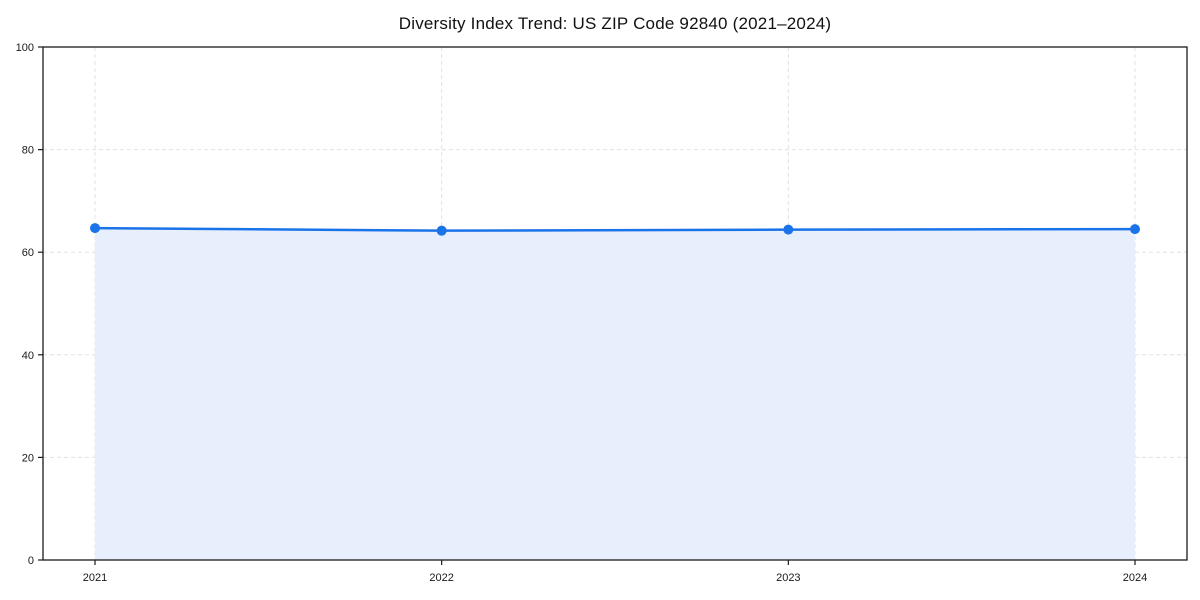  Describe the element at coordinates (441, 578) in the screenshot. I see `x-tick-label: 2022` at that location.